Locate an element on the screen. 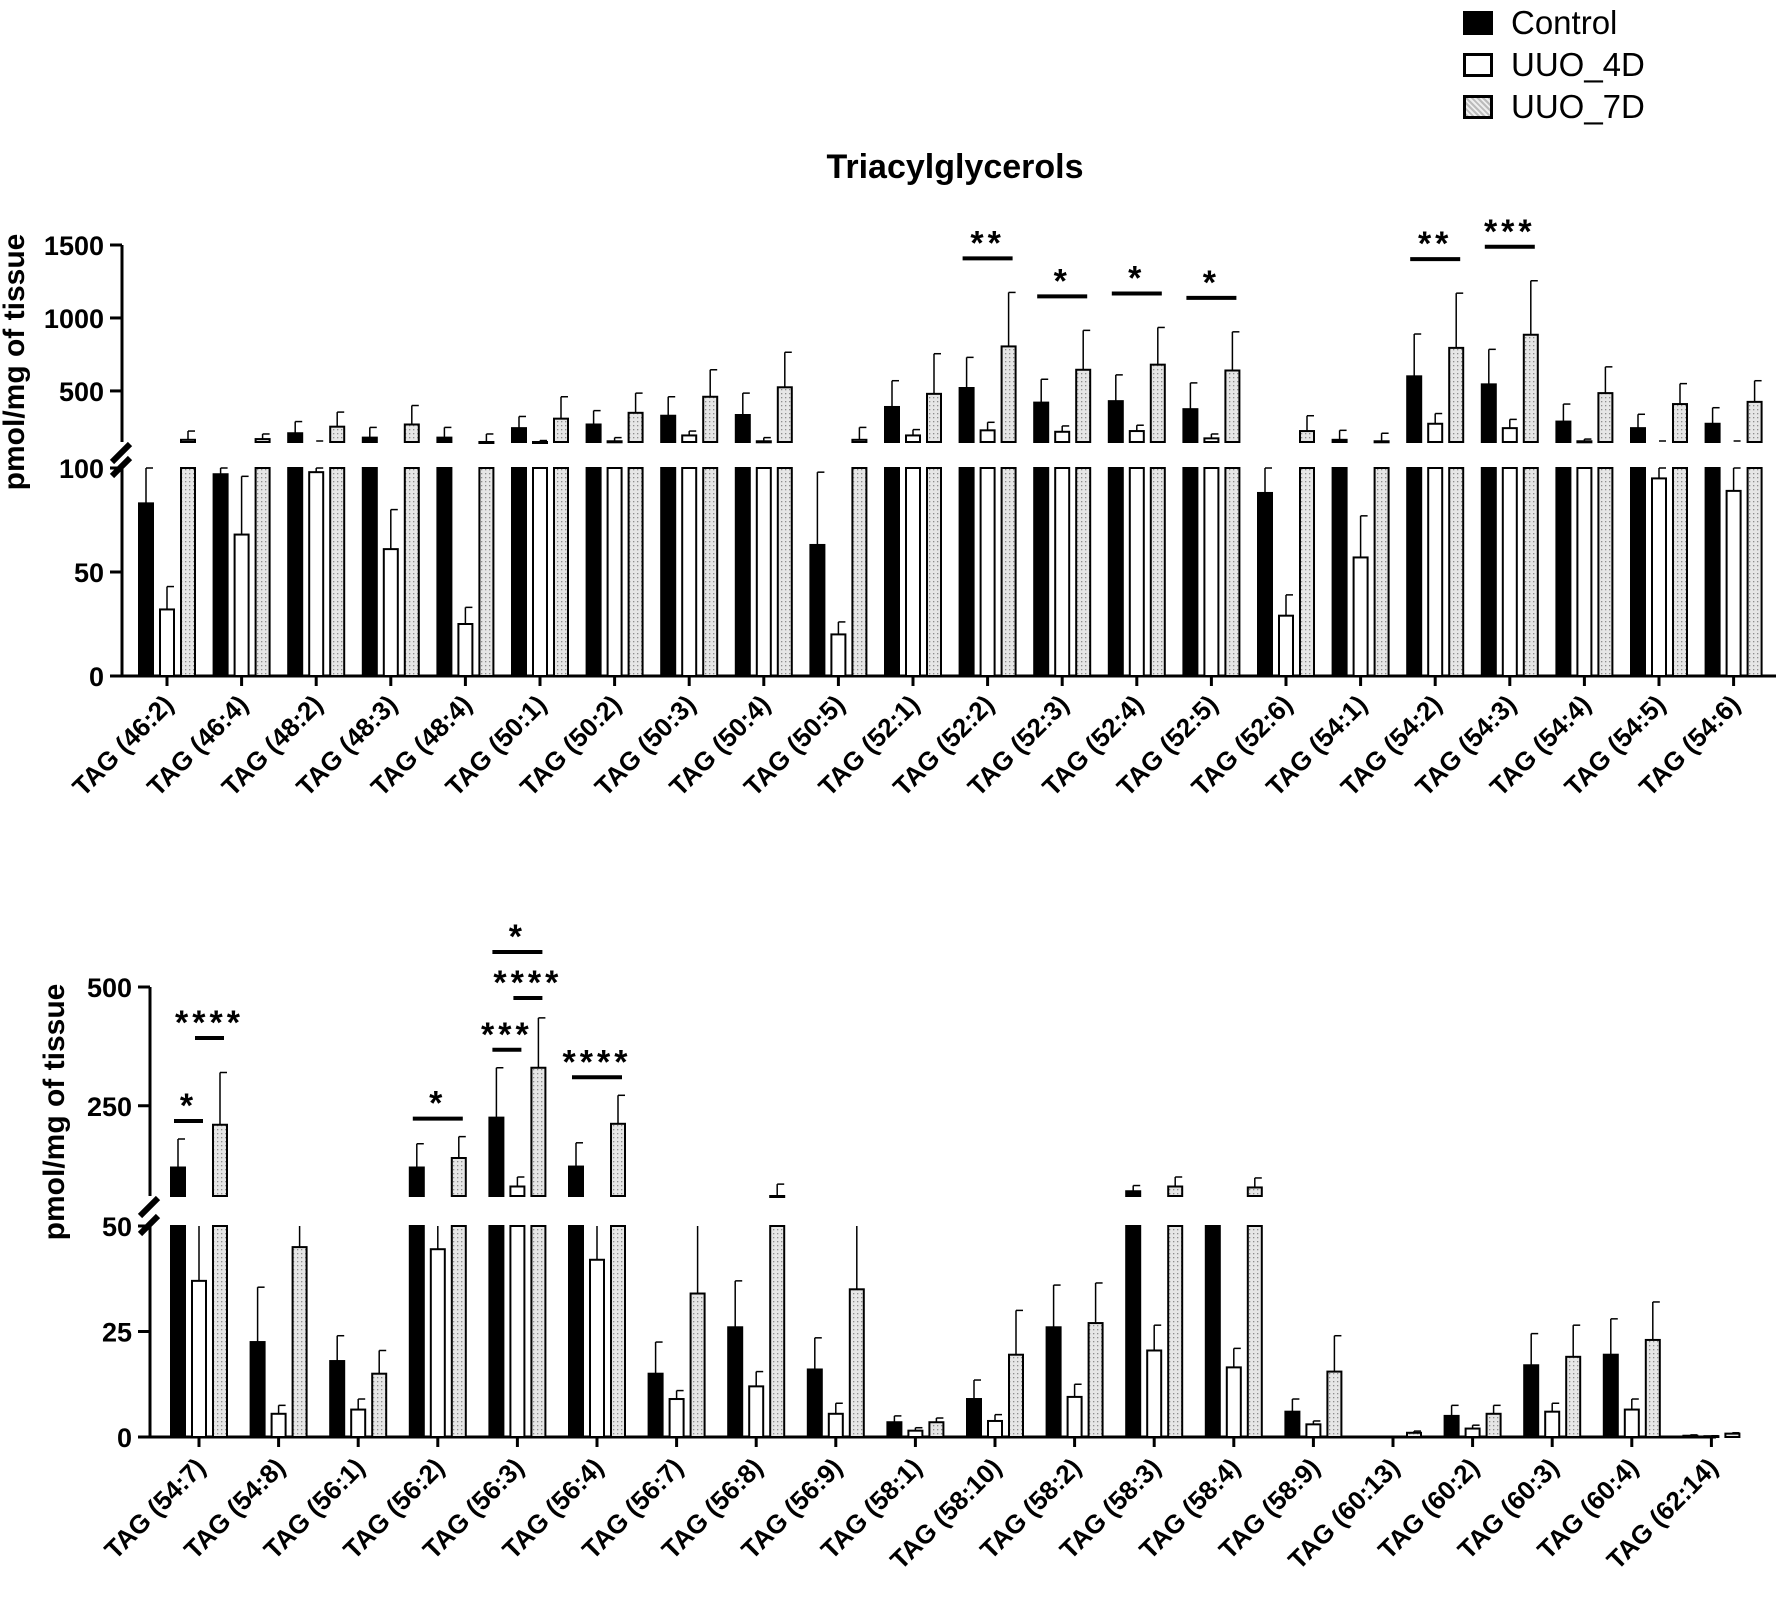  panel2-bar-uuo-7d-tag-56-4-lower is located at coordinates (618, 1331).